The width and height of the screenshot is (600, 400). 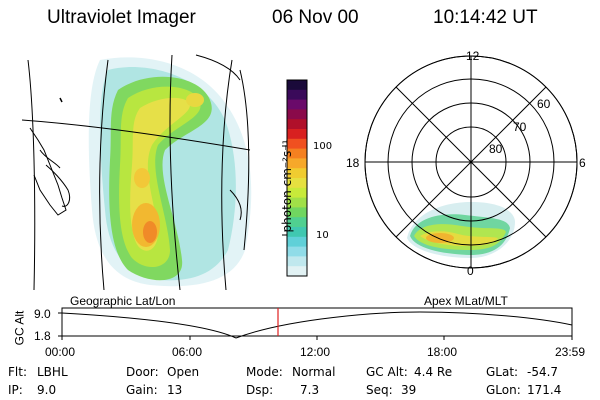 I want to click on date-label: 06 Nov 00, so click(x=315, y=17).